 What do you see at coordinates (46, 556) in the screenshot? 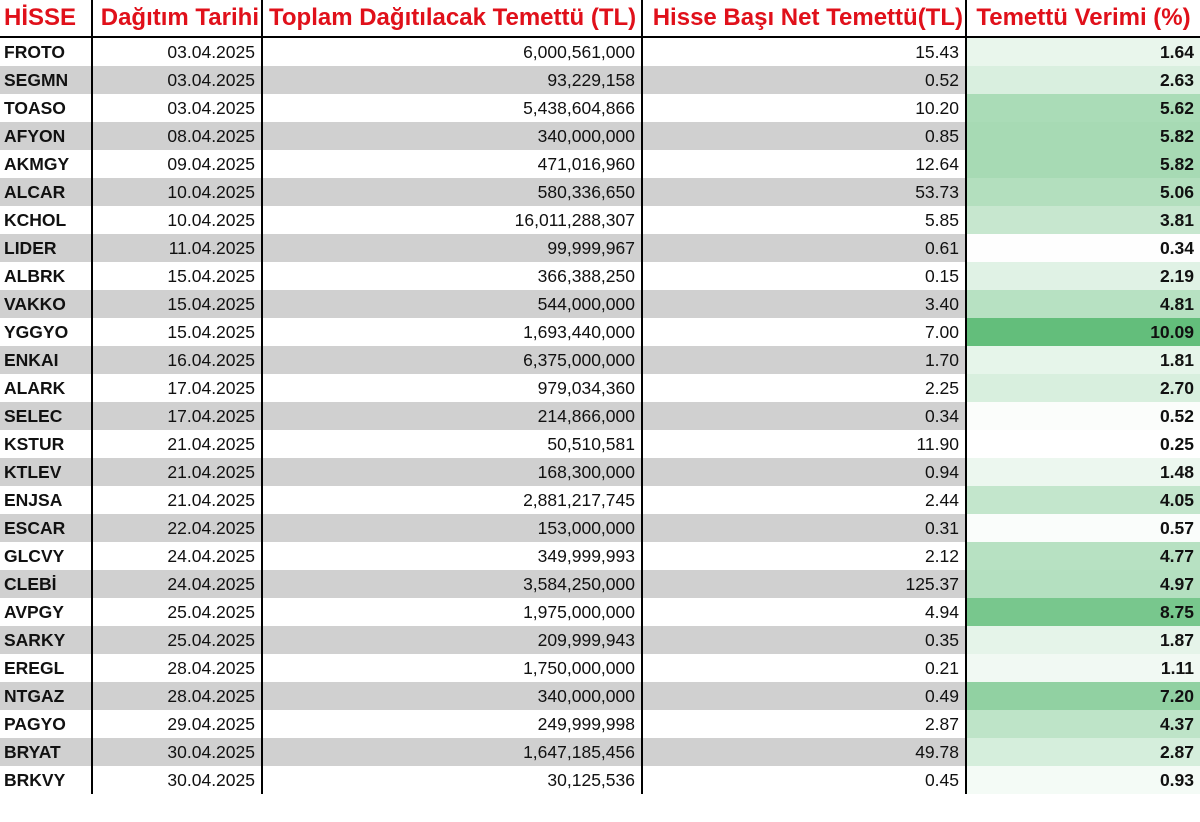
I see `cell-hisse: GLCVY` at bounding box center [46, 556].